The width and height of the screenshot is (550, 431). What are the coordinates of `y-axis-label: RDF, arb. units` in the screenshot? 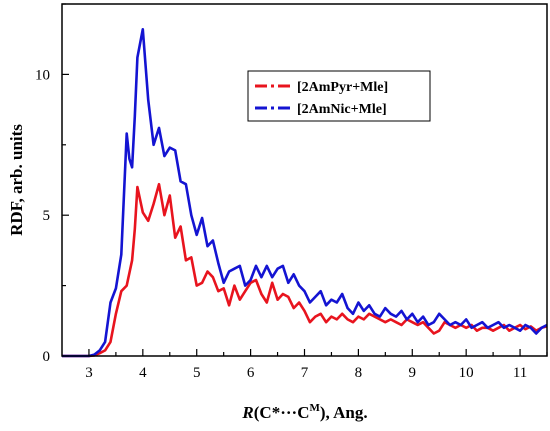 It's located at (16, 180).